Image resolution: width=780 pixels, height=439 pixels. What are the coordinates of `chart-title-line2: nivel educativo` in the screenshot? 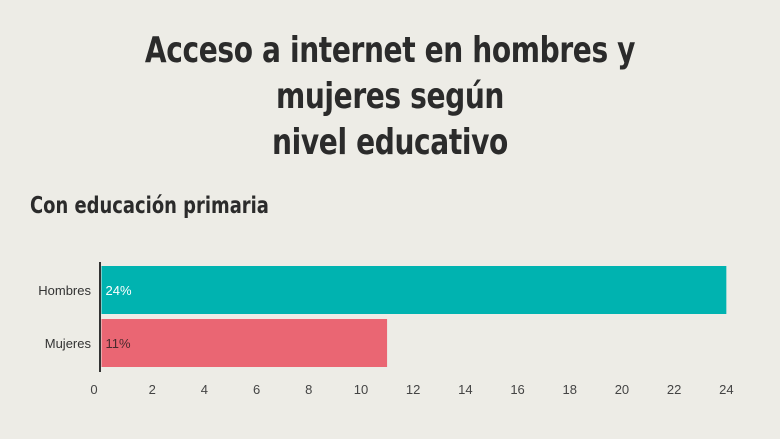 It's located at (390, 142).